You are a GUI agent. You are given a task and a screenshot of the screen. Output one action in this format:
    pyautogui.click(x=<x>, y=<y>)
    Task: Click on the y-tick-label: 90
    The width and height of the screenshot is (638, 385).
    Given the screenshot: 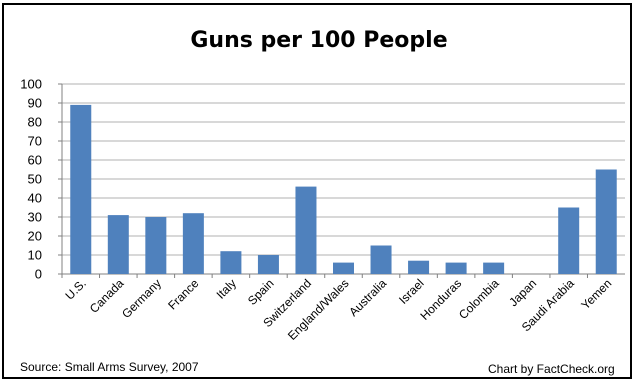 What is the action you would take?
    pyautogui.click(x=35, y=103)
    